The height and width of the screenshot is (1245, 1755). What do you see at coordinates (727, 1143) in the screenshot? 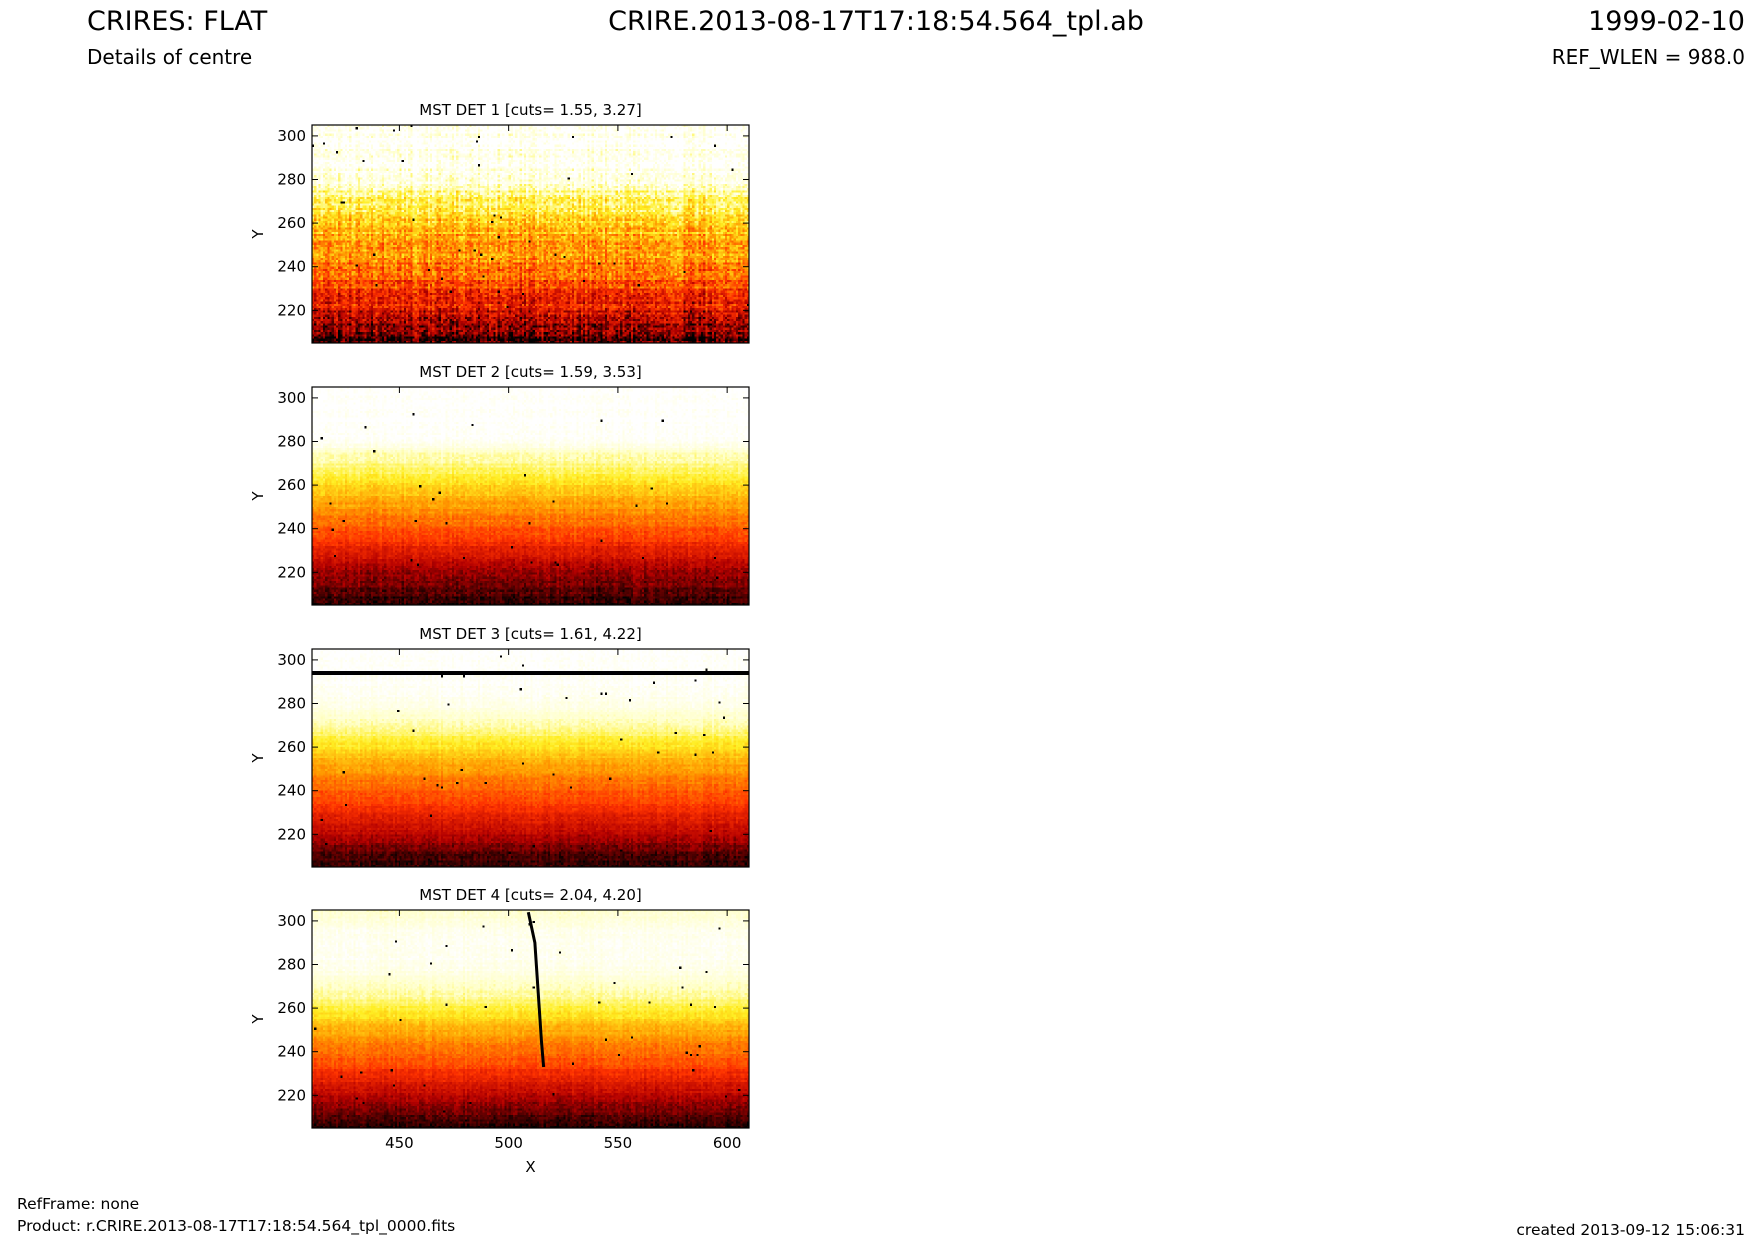
I see `x-tick-label: 600` at bounding box center [727, 1143].